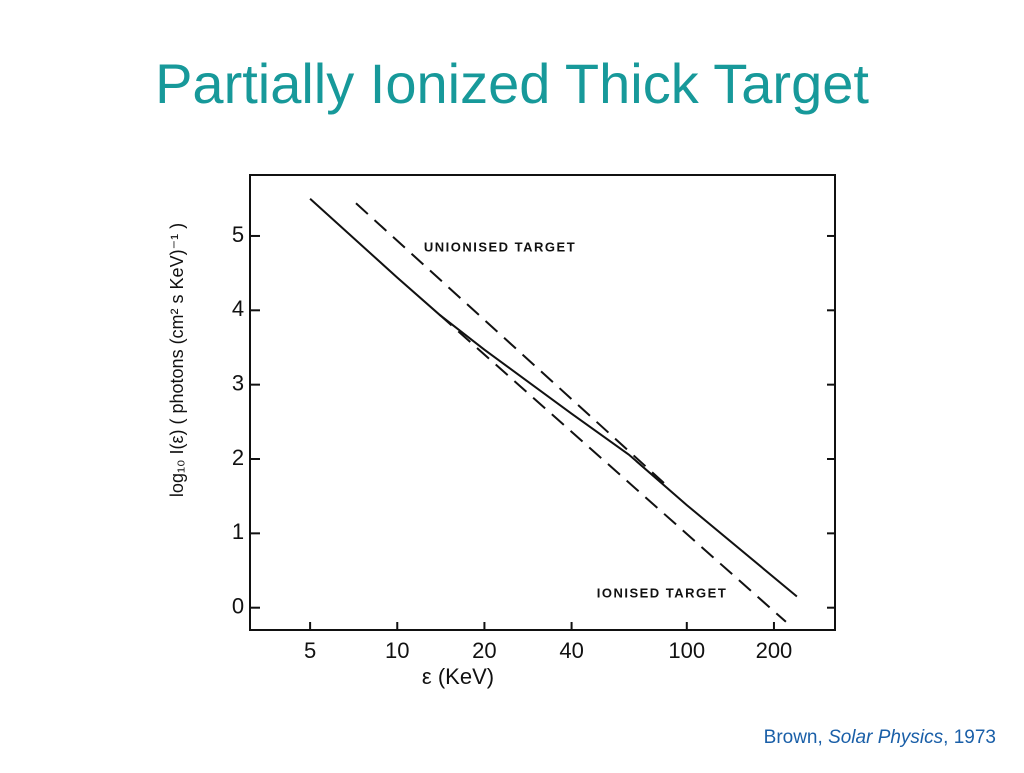 This screenshot has width=1024, height=773. What do you see at coordinates (686, 650) in the screenshot?
I see `x-tick-label: 100` at bounding box center [686, 650].